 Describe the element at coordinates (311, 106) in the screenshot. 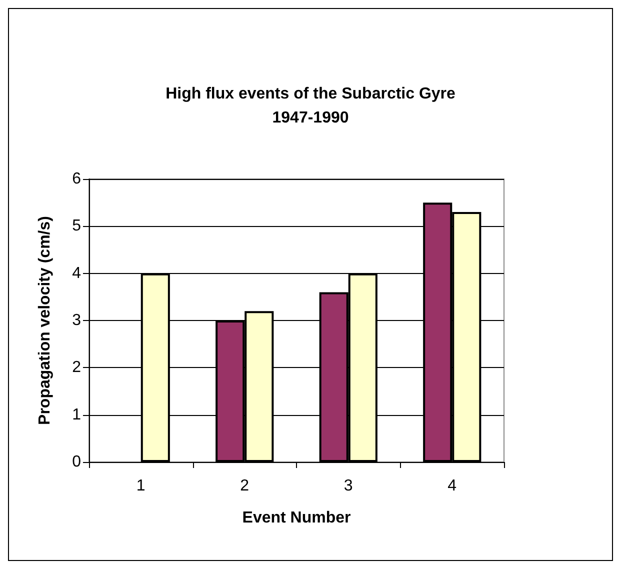

I see `chart-title: High flux events of the Subarctic Gyre 1947-1990` at that location.